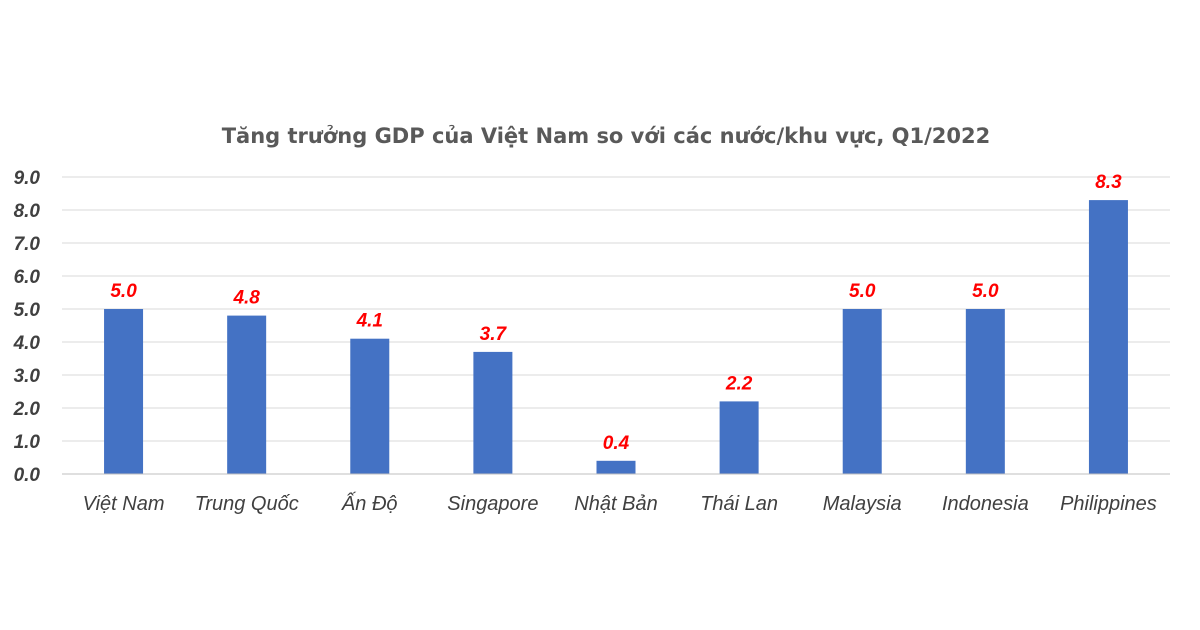 Image resolution: width=1200 pixels, height=630 pixels. Describe the element at coordinates (494, 334) in the screenshot. I see `data-label: 3.7` at that location.